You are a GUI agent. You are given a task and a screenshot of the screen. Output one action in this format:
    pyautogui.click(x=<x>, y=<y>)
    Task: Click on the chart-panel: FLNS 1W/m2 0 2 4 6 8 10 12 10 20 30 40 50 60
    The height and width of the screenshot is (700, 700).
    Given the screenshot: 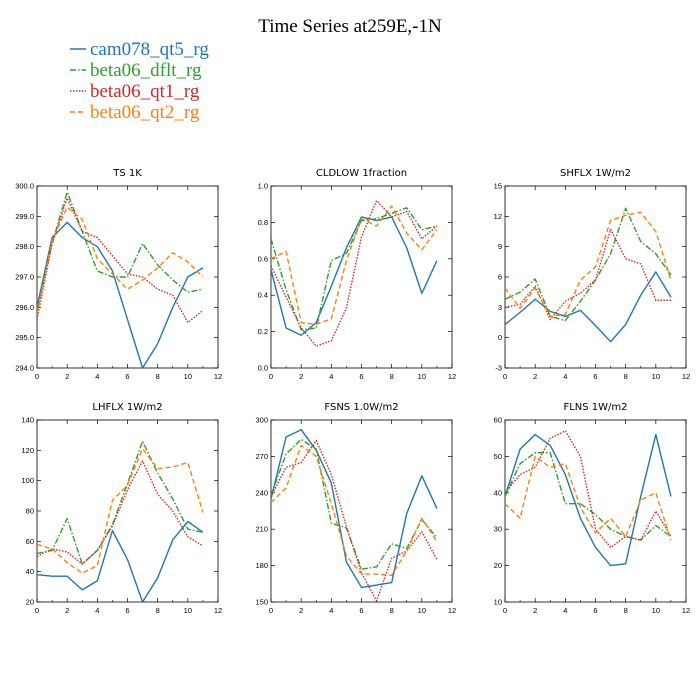 What is the action you would take?
    pyautogui.click(x=592, y=508)
    